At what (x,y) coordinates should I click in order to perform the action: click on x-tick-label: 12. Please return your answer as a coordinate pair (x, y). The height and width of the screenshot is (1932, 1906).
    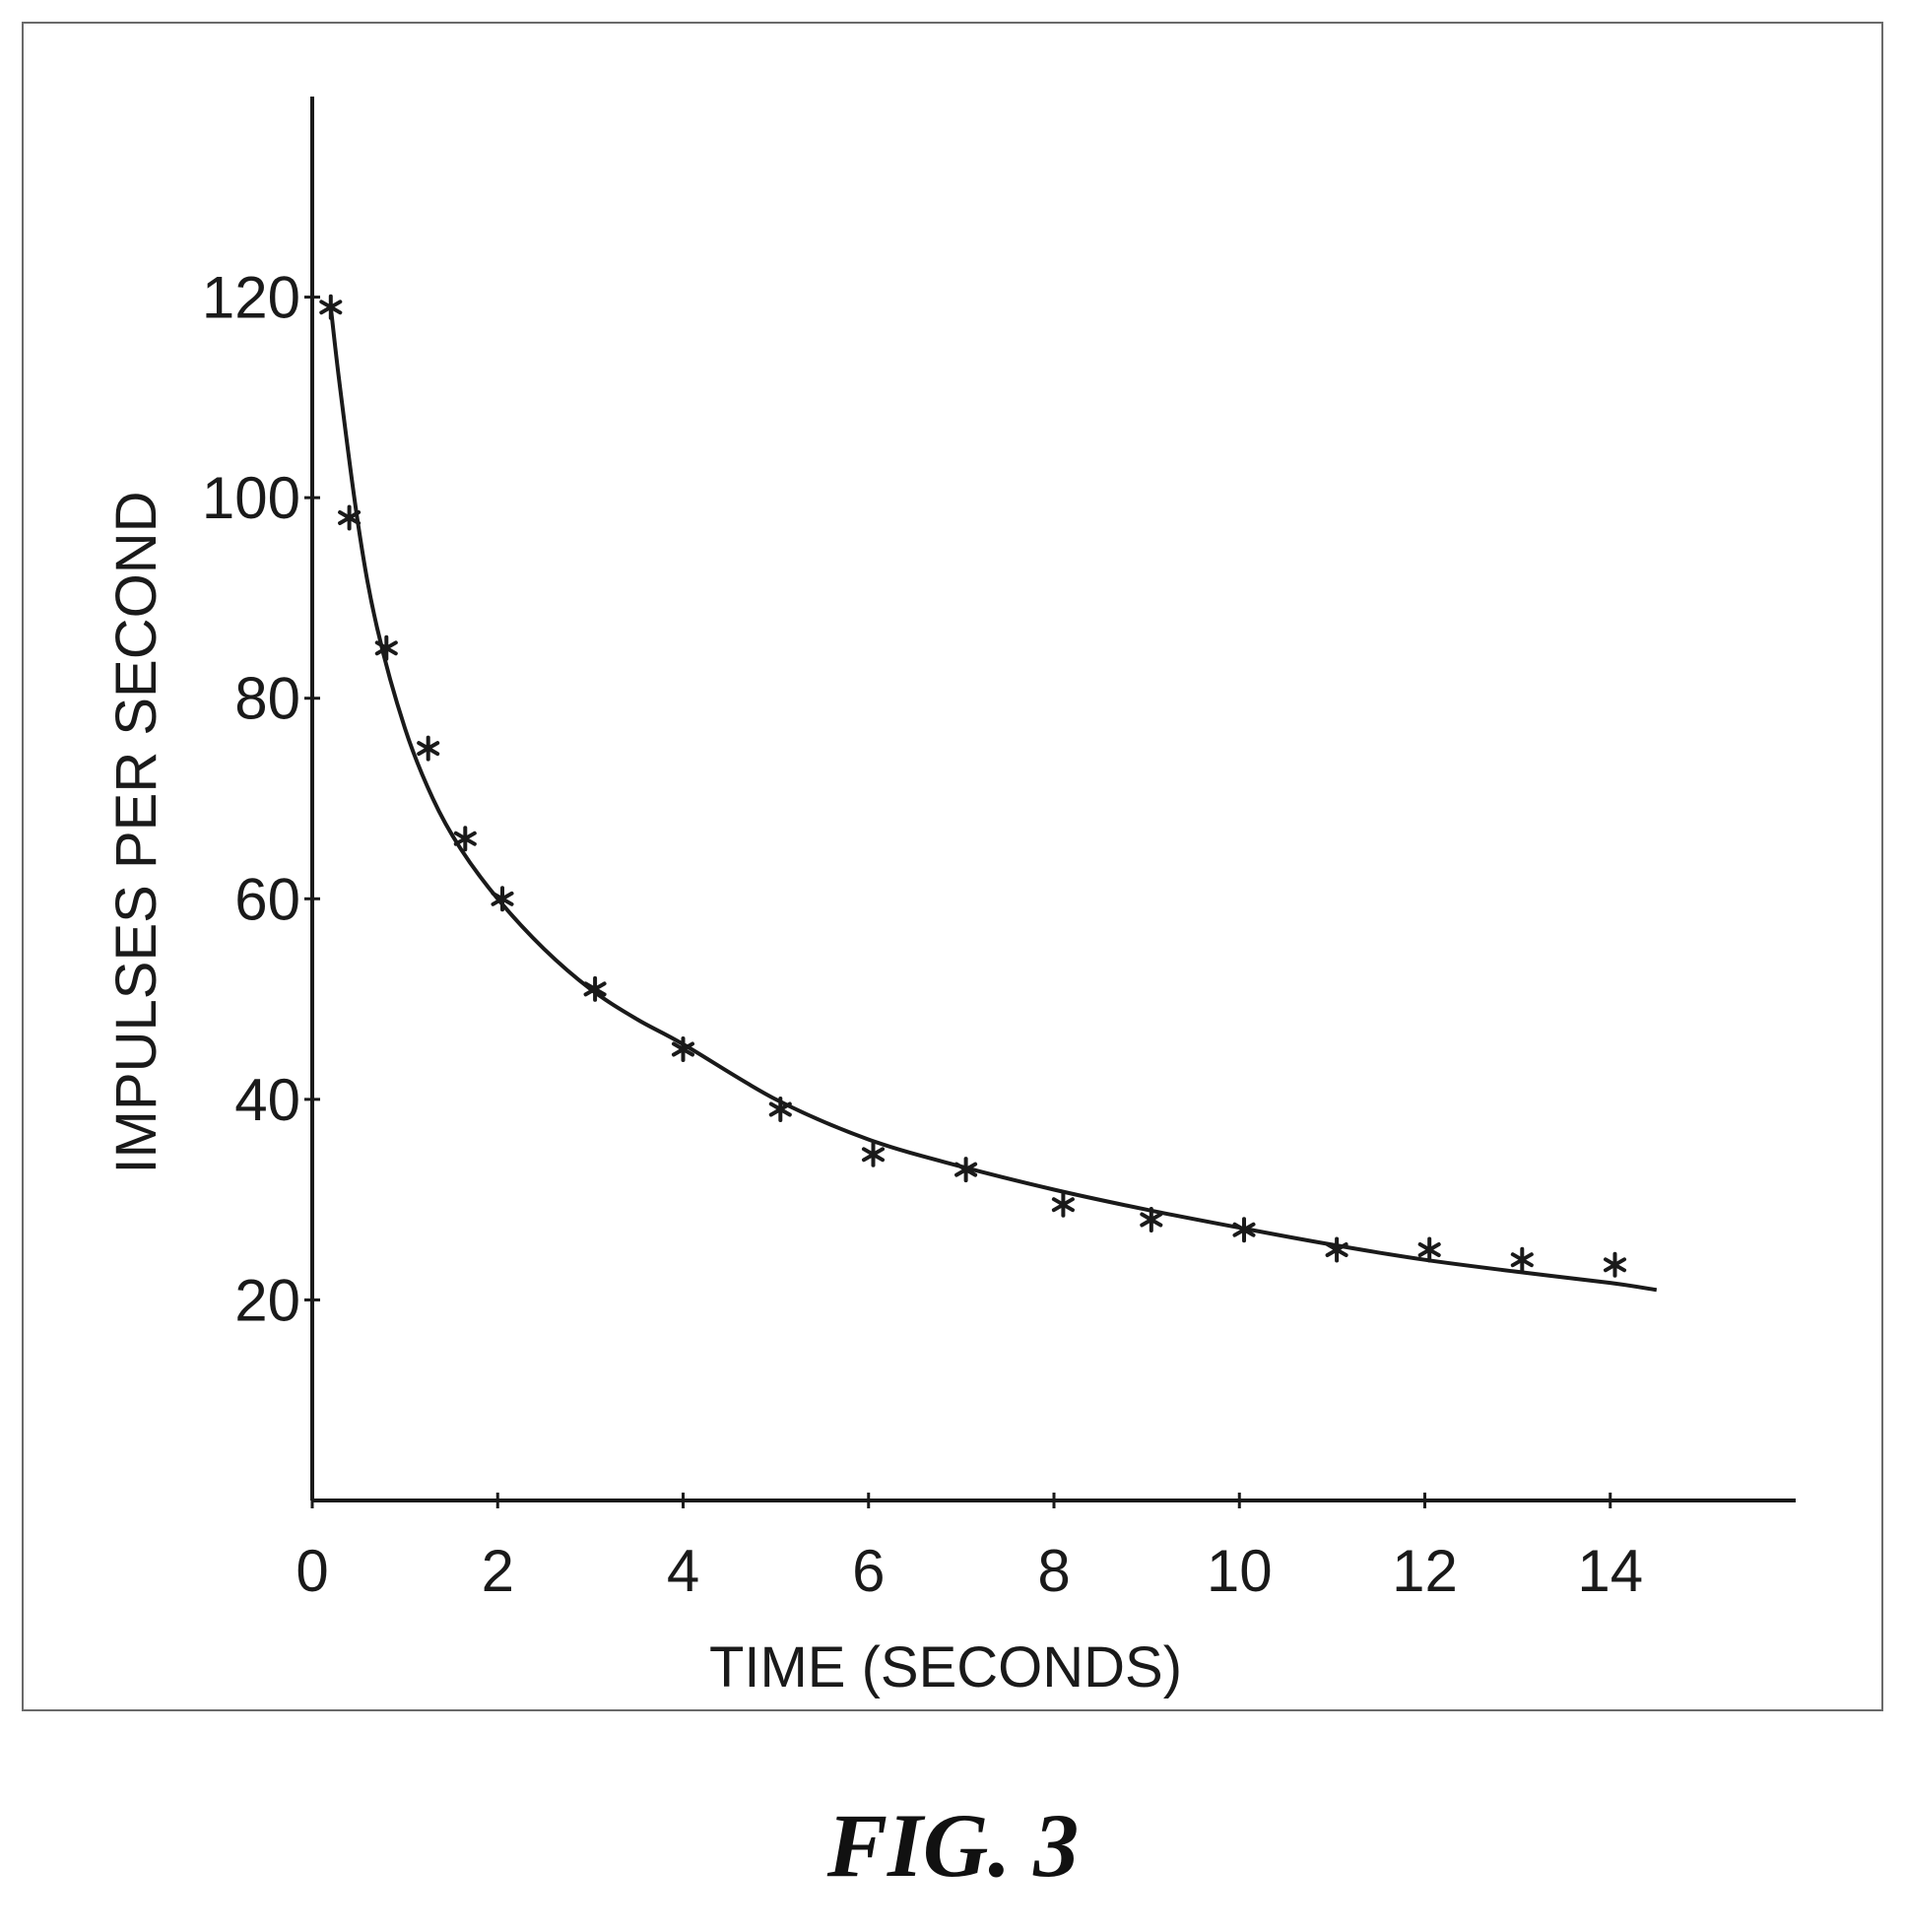
    Looking at the image, I should click on (1425, 1571).